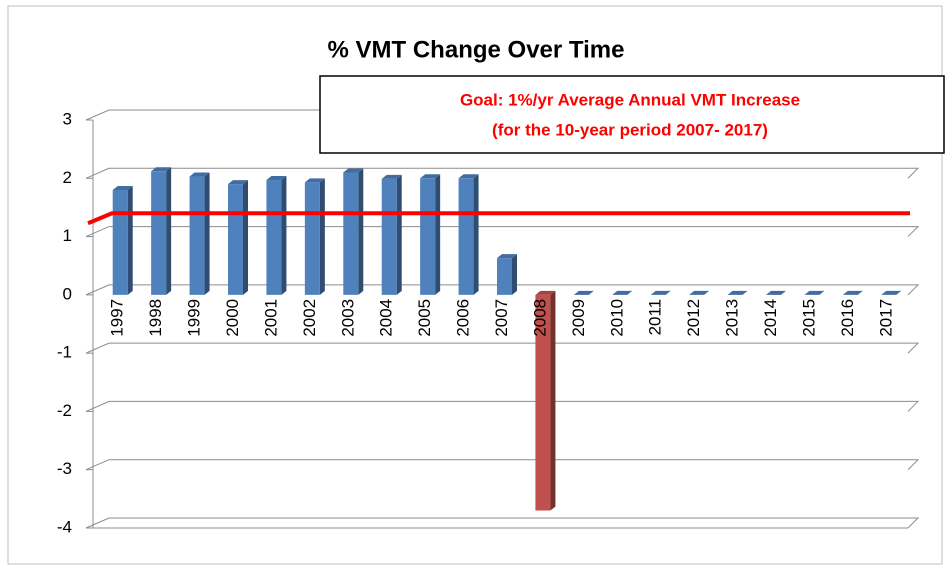 Image resolution: width=952 pixels, height=574 pixels. I want to click on x-tick-label: 1997, so click(117, 318).